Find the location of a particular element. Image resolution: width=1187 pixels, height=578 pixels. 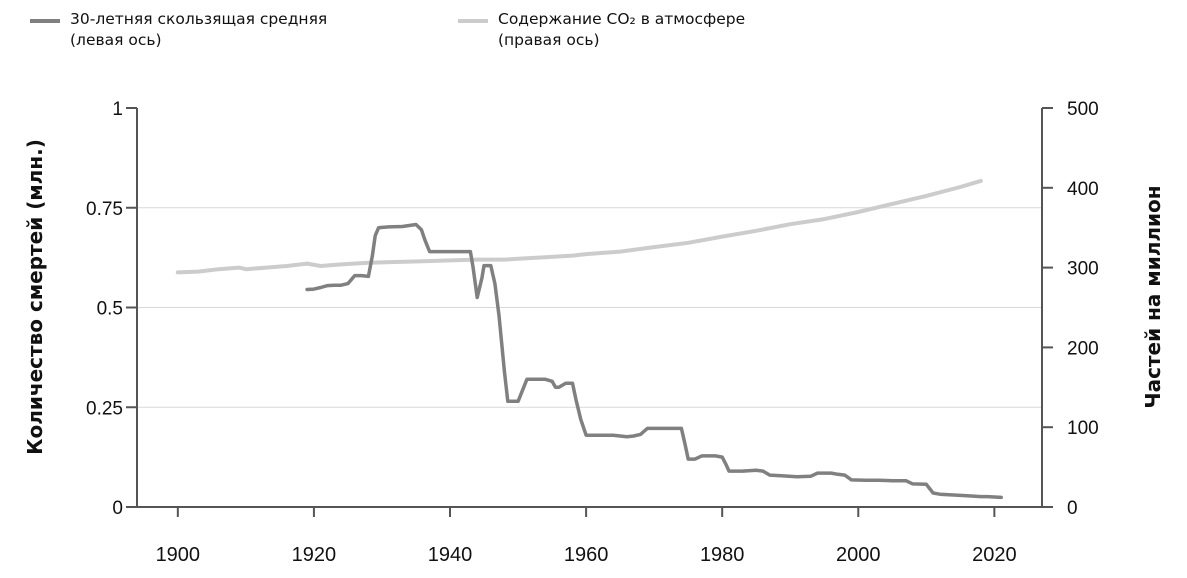

y-tick-label-right: 0 is located at coordinates (1072, 508).